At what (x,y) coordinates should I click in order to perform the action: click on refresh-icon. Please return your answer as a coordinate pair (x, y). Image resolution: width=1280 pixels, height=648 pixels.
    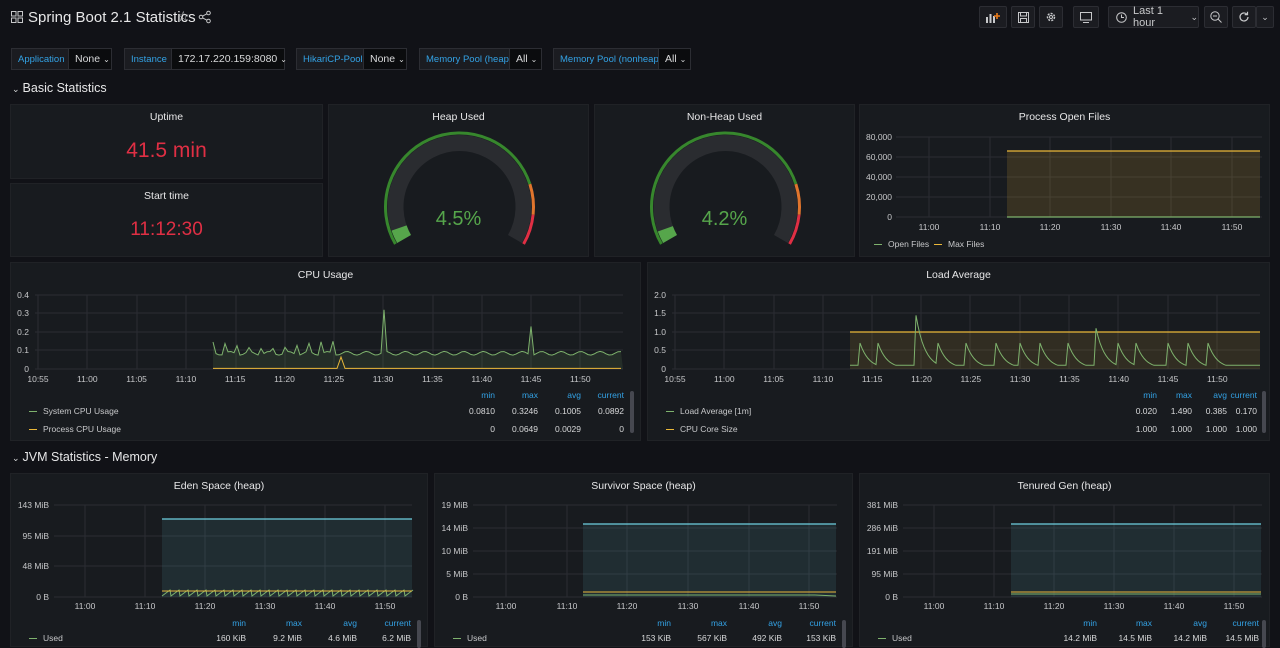
    Looking at the image, I should click on (1244, 16).